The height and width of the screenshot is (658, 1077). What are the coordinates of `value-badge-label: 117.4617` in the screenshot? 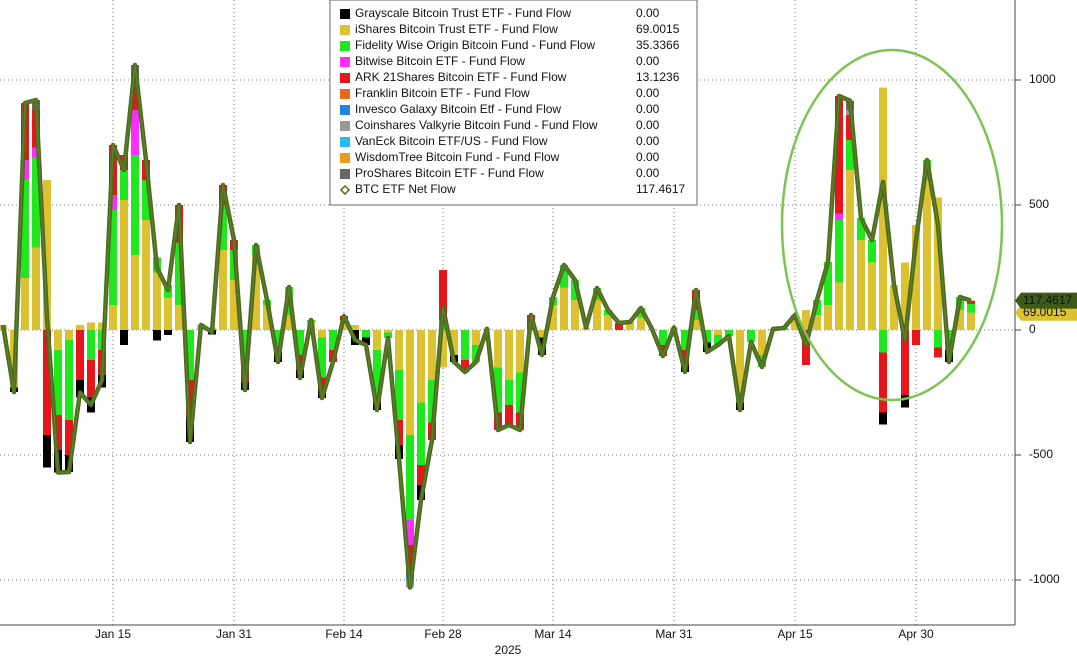 It's located at (1047, 300).